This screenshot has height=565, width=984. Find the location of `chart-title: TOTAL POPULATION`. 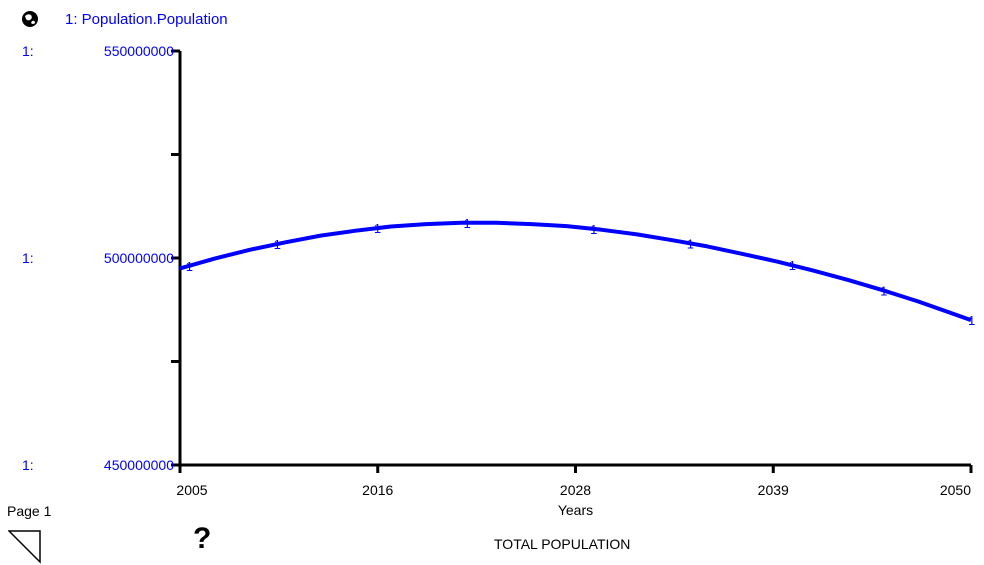

chart-title: TOTAL POPULATION is located at coordinates (562, 544).